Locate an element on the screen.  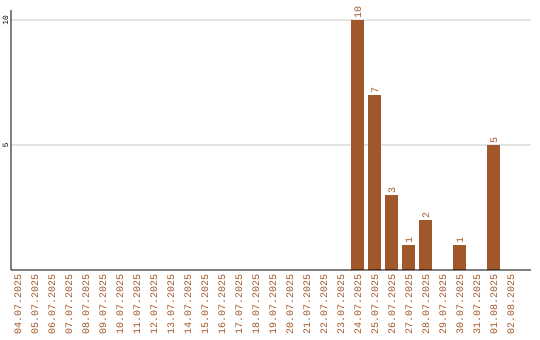
x-tick-label: 29.07.2025 is located at coordinates (444, 304).